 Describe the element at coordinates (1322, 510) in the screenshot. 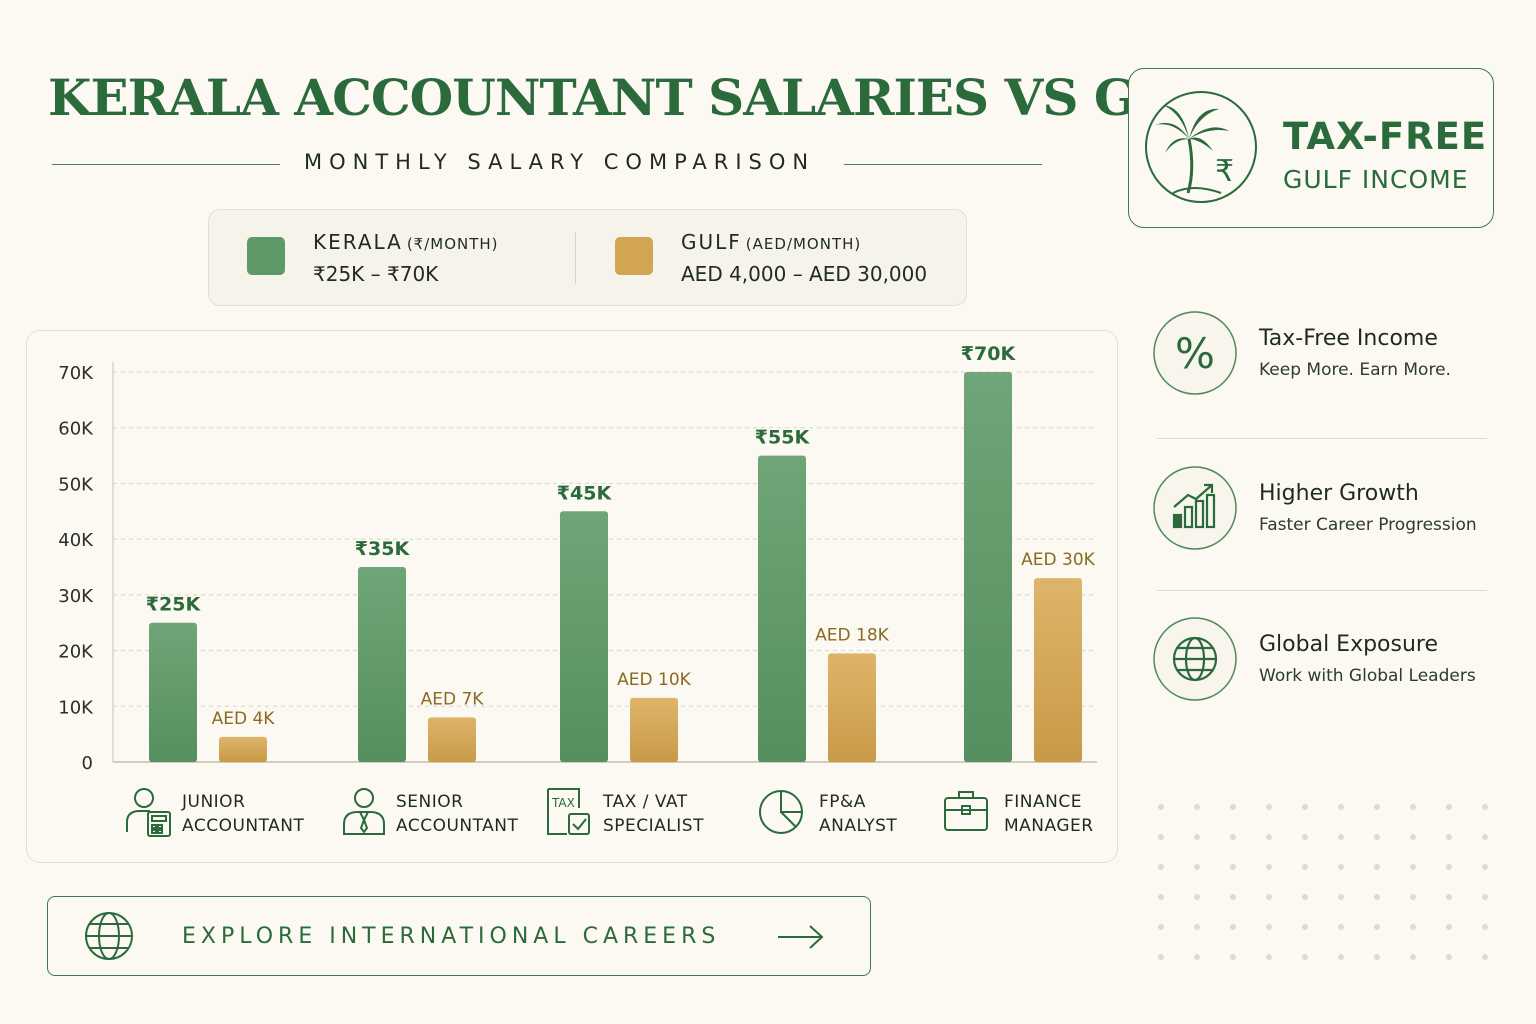

I see `feature-higher-growth: Higher Growth Faster Career Progression` at that location.